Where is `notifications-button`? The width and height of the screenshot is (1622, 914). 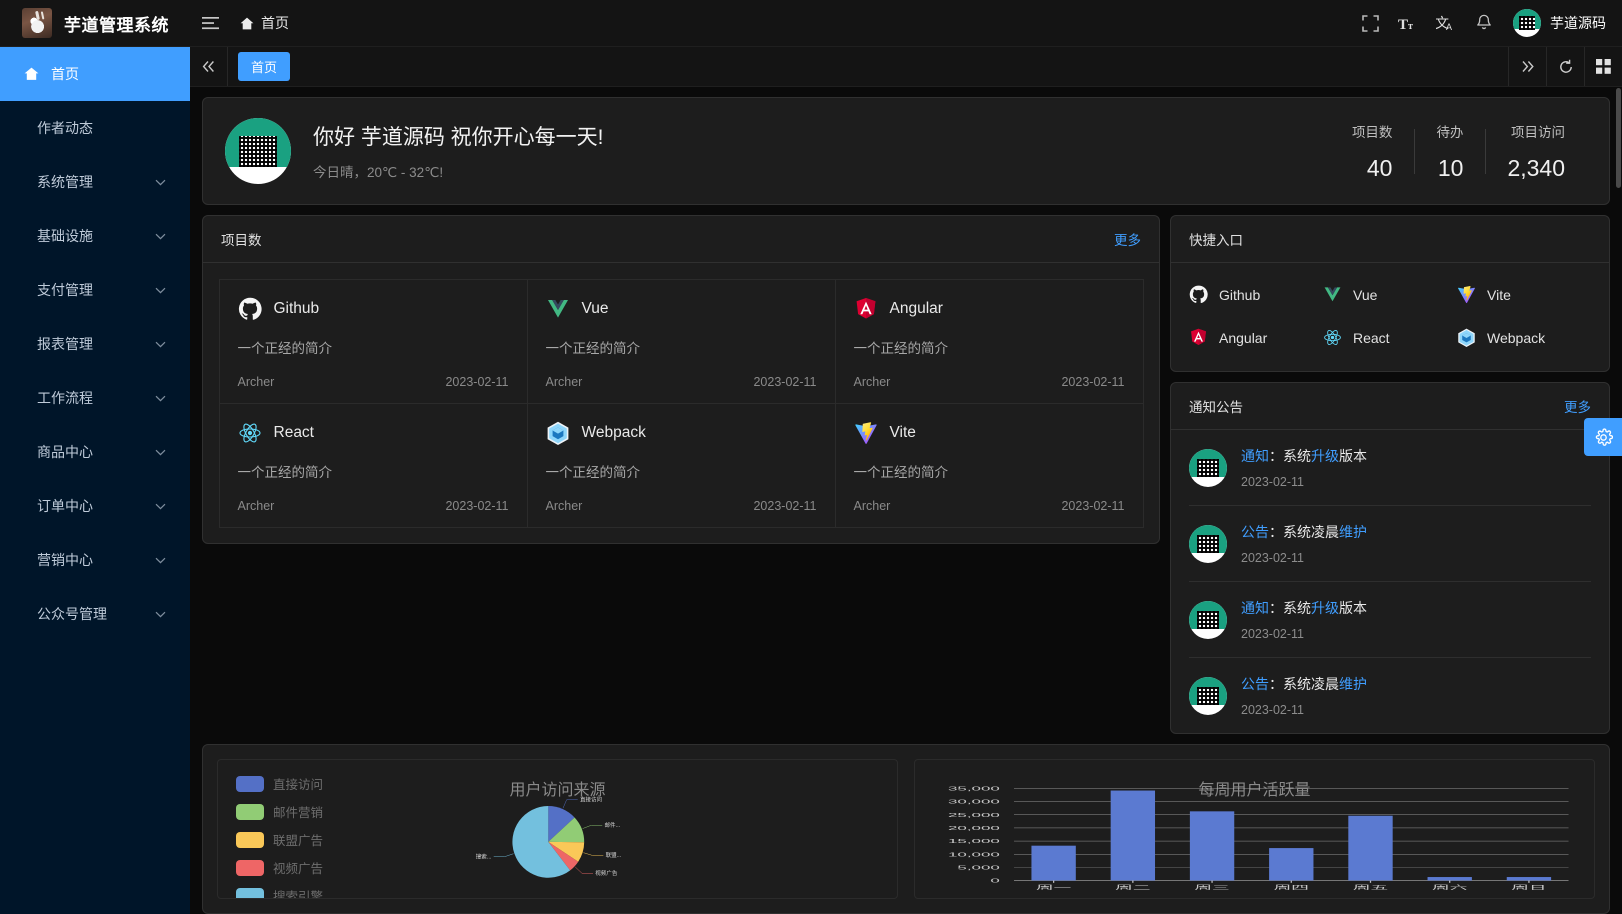 notifications-button is located at coordinates (1484, 23).